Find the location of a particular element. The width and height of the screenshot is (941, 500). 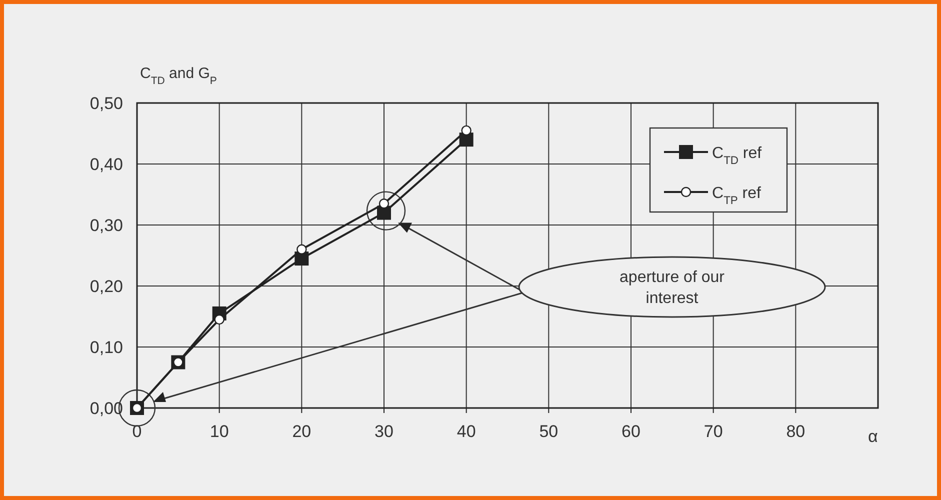

x-tick-label: 80 is located at coordinates (796, 431).